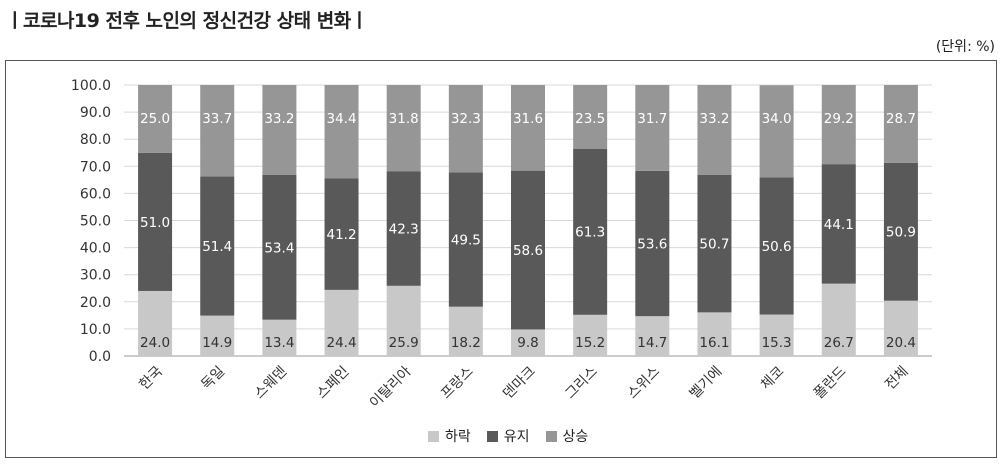  I want to click on y-tick-label: 50.0, so click(95, 222).